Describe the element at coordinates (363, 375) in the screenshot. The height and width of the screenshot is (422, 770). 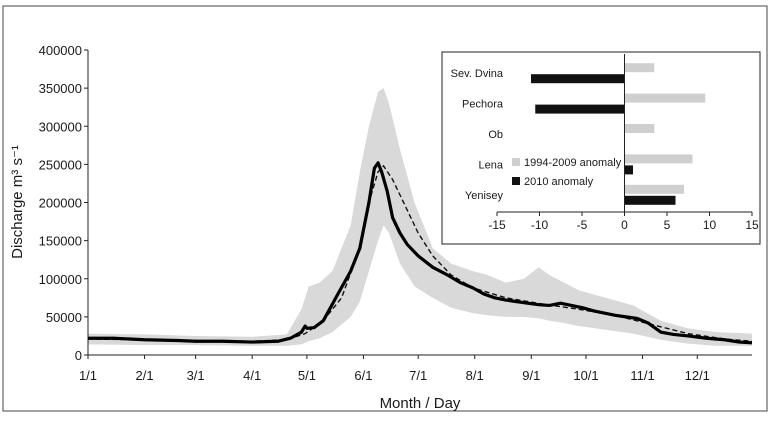
I see `x-tick-label: 6/1` at that location.